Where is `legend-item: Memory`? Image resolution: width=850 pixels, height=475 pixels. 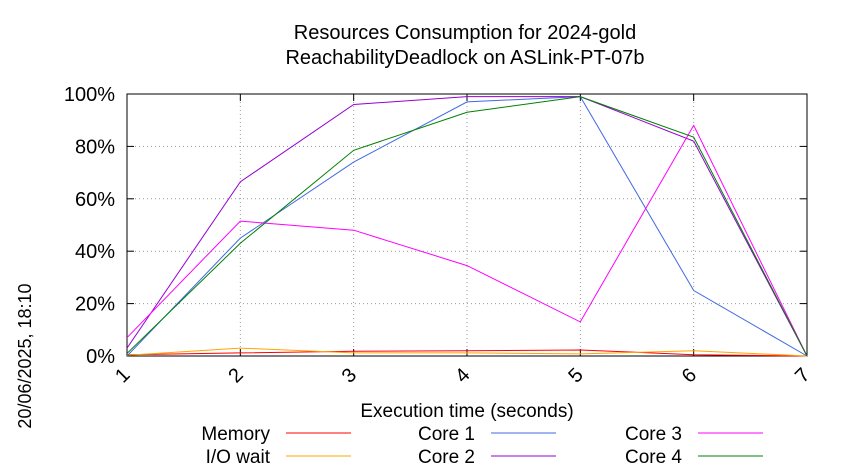 legend-item: Memory is located at coordinates (276, 434).